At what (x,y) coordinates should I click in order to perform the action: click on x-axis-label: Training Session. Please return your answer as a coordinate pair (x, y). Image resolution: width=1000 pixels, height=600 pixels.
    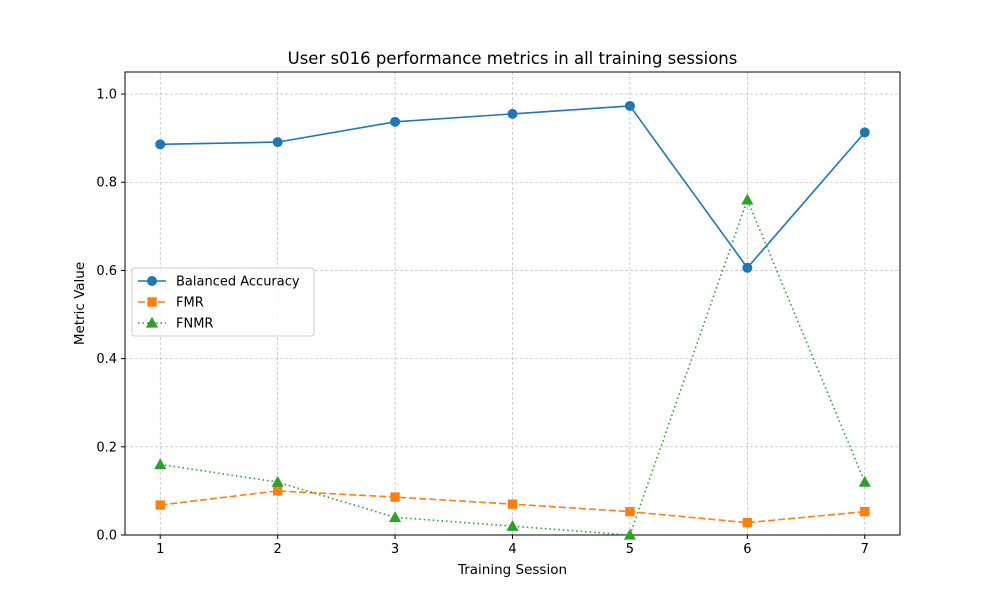
    Looking at the image, I should click on (512, 570).